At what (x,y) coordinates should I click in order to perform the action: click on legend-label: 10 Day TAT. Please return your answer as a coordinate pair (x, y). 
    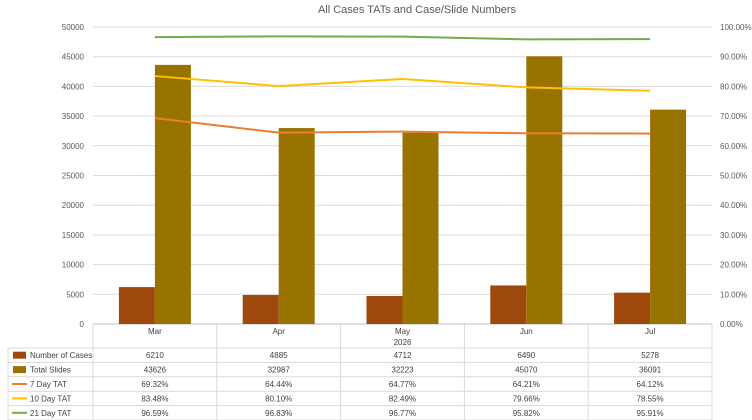
    Looking at the image, I should click on (50, 398).